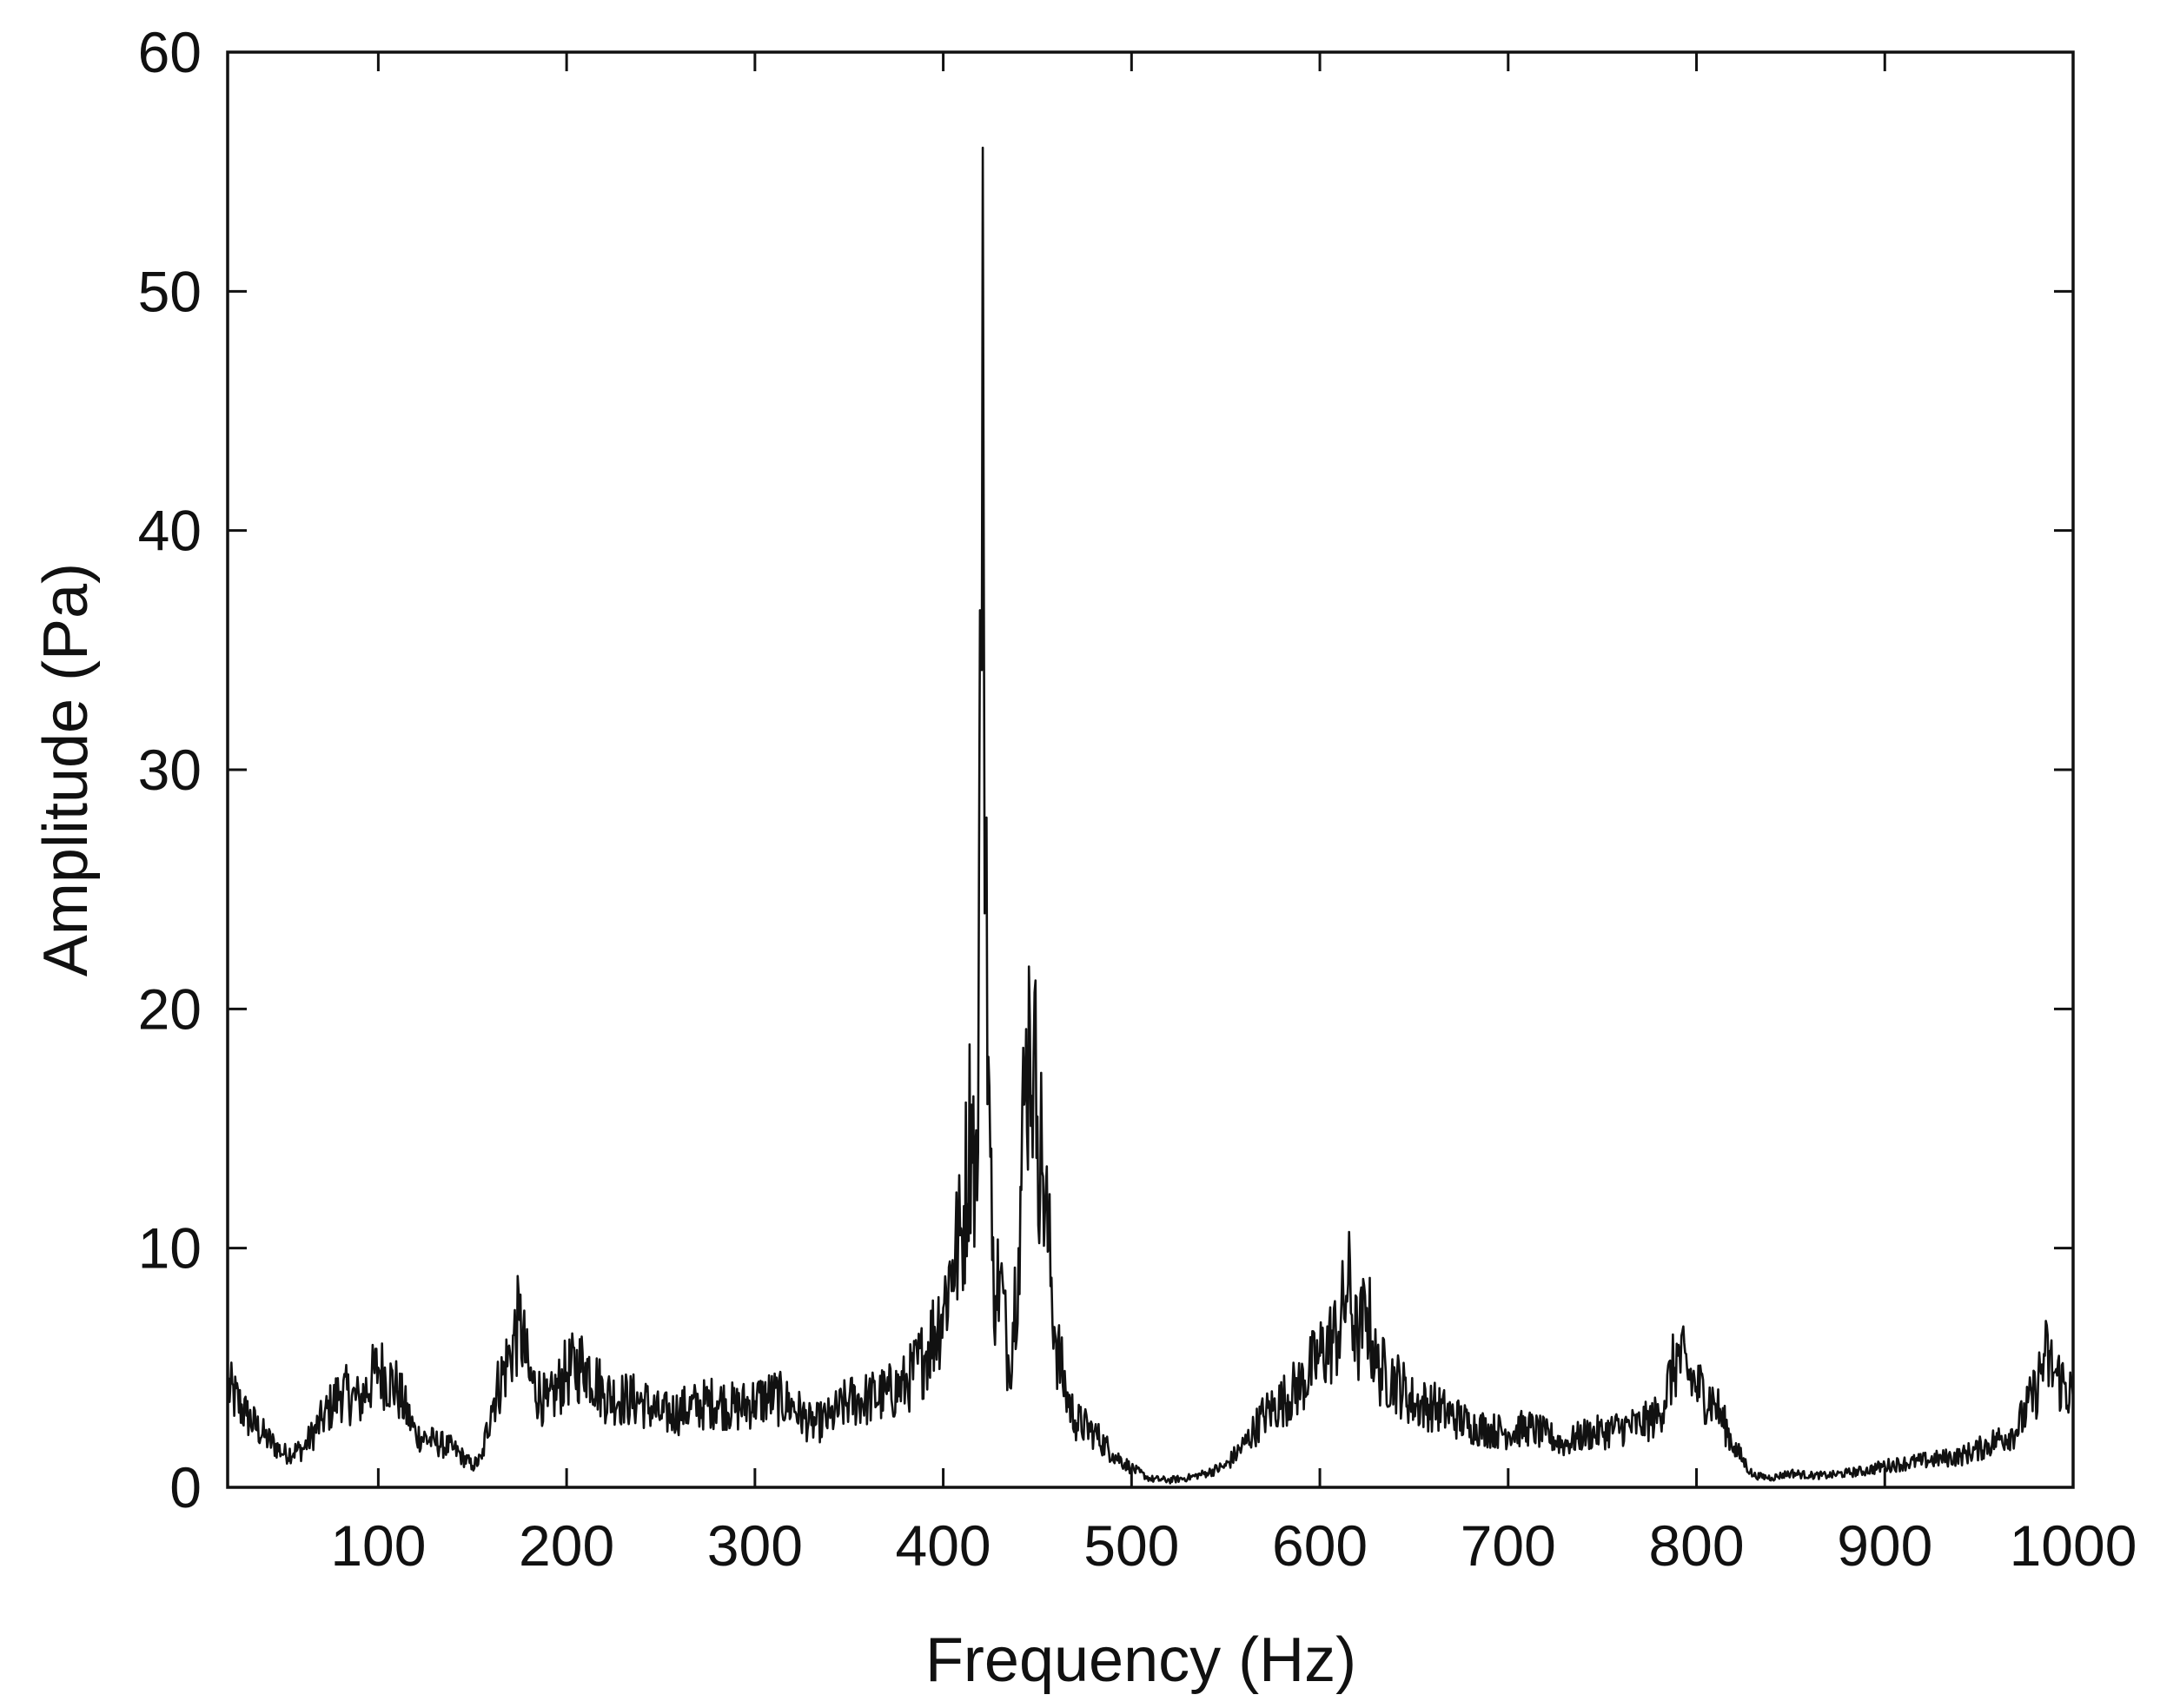  I want to click on y-tick-label: 30, so click(170, 770).